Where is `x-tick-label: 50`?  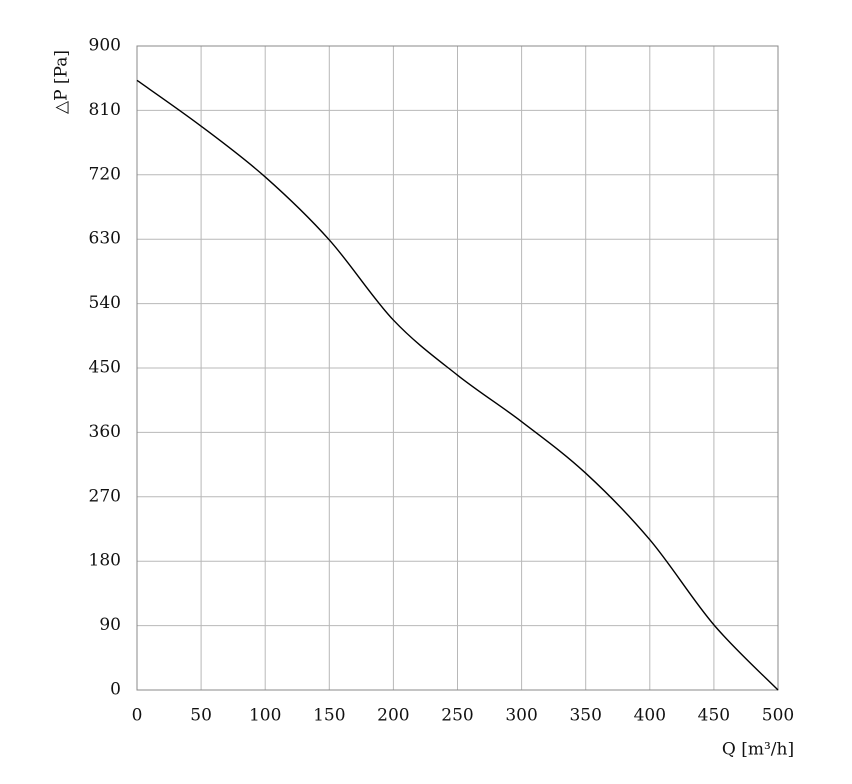 x-tick-label: 50 is located at coordinates (201, 716).